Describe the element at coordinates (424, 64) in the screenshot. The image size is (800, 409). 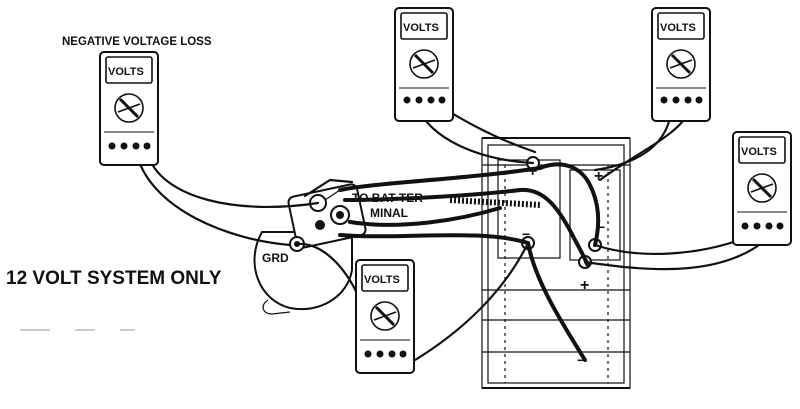
I see `meter-top-center: VOLTS` at that location.